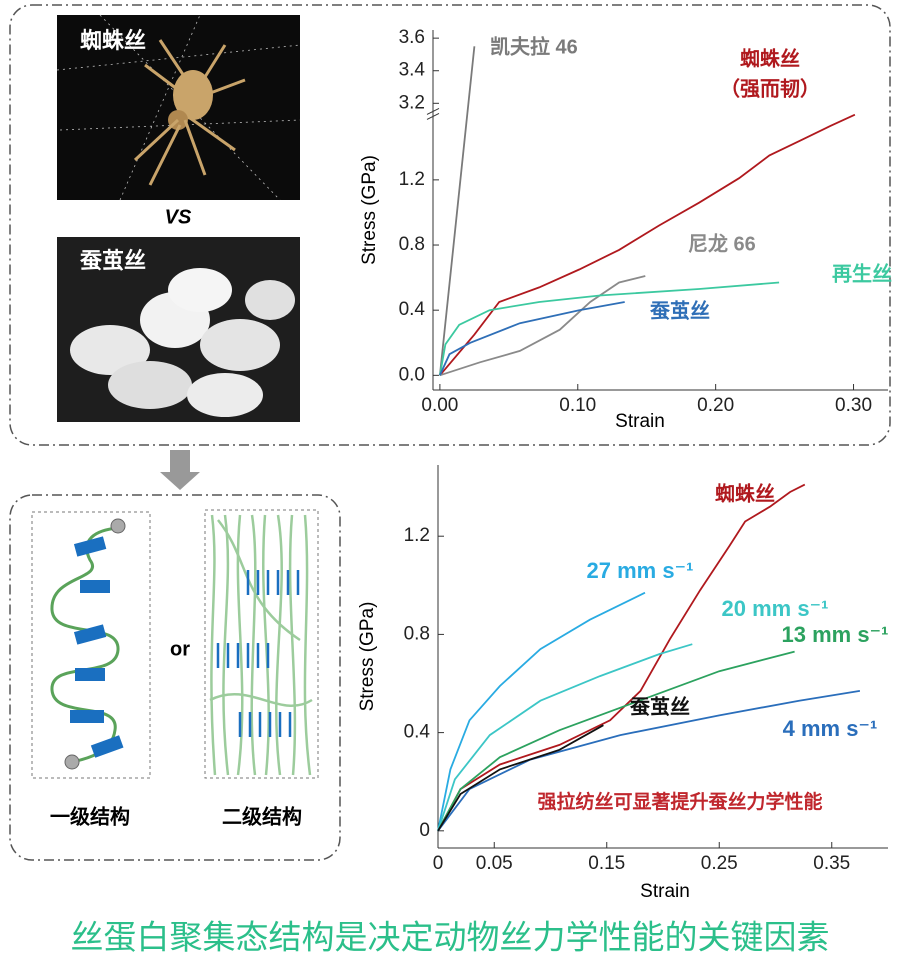 The height and width of the screenshot is (969, 900). I want to click on series-label: 尼龙 66, so click(722, 243).